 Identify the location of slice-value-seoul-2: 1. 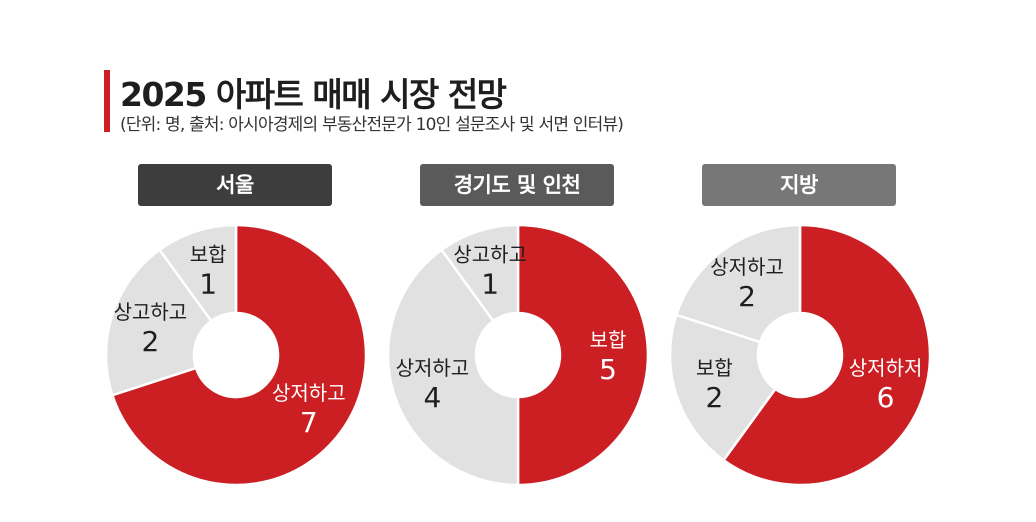
(208, 283).